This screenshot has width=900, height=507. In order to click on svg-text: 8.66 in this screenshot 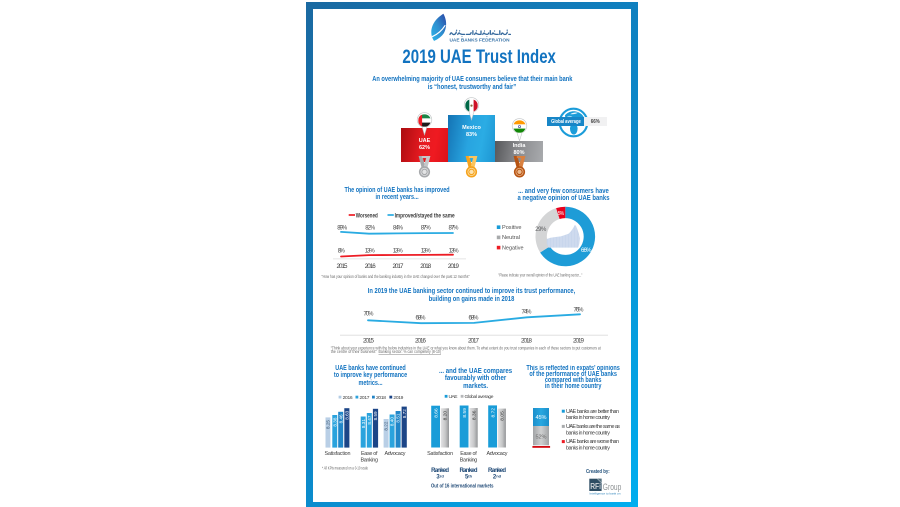, I will do `click(436, 413)`.